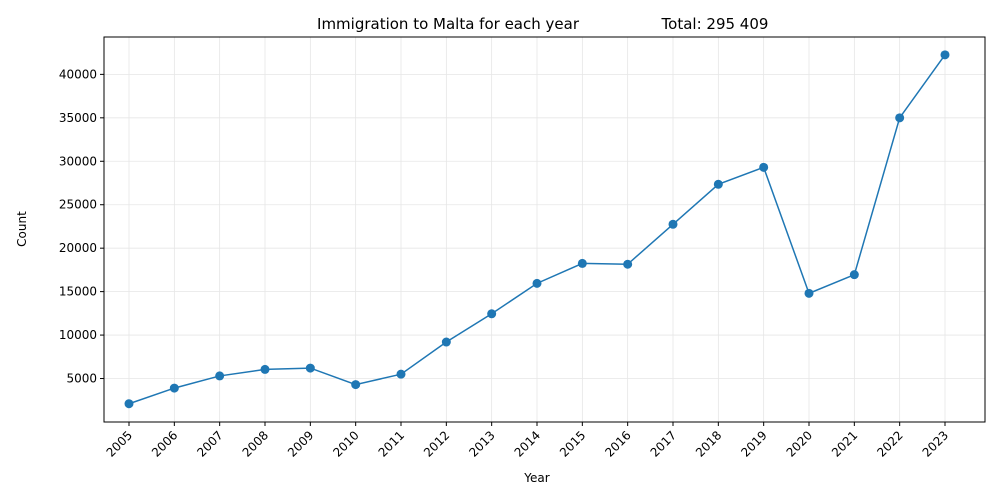 Image resolution: width=1000 pixels, height=500 pixels. Describe the element at coordinates (255, 443) in the screenshot. I see `x-tick-label: 2008` at that location.